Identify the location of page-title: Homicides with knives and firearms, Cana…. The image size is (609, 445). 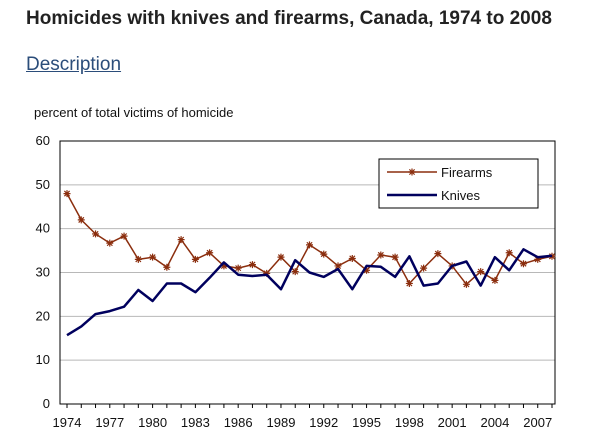
(289, 18).